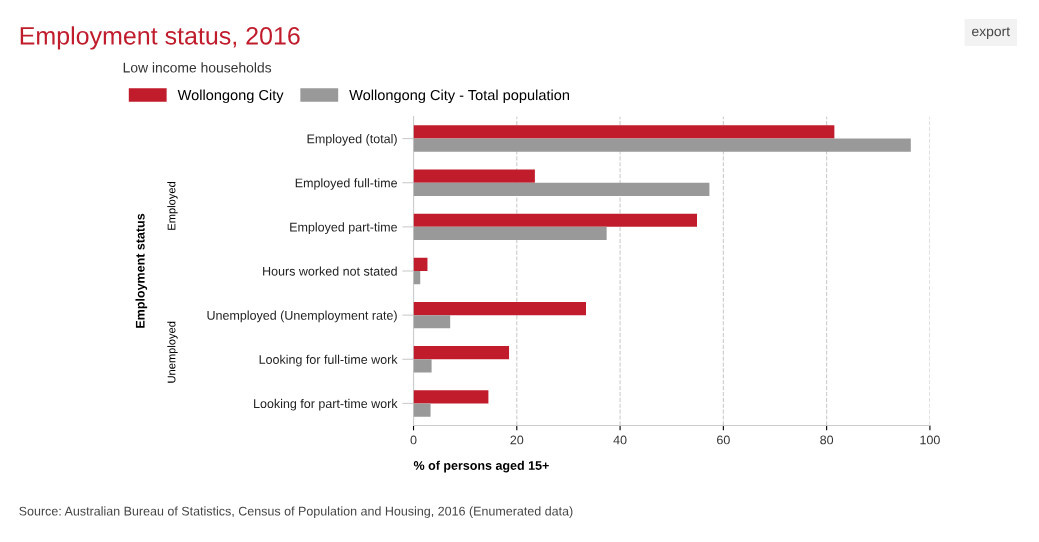 This screenshot has width=1039, height=542. I want to click on y-tick-label: Employed full-time, so click(346, 184).